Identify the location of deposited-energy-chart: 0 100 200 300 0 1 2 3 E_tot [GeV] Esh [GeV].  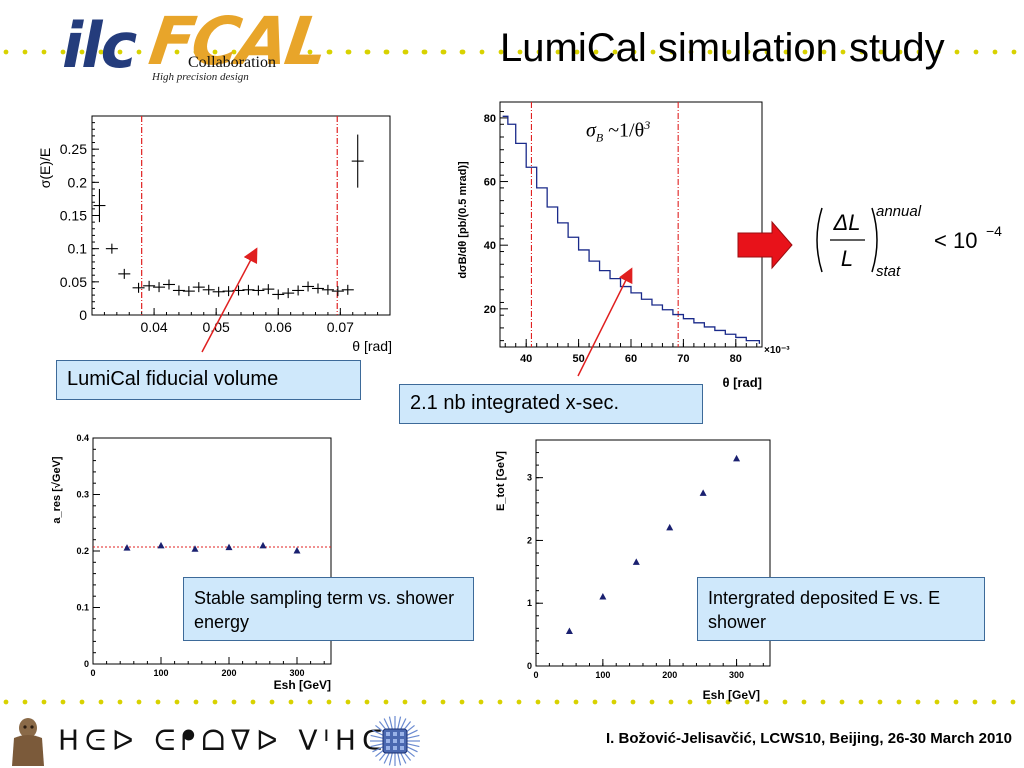
(633, 570).